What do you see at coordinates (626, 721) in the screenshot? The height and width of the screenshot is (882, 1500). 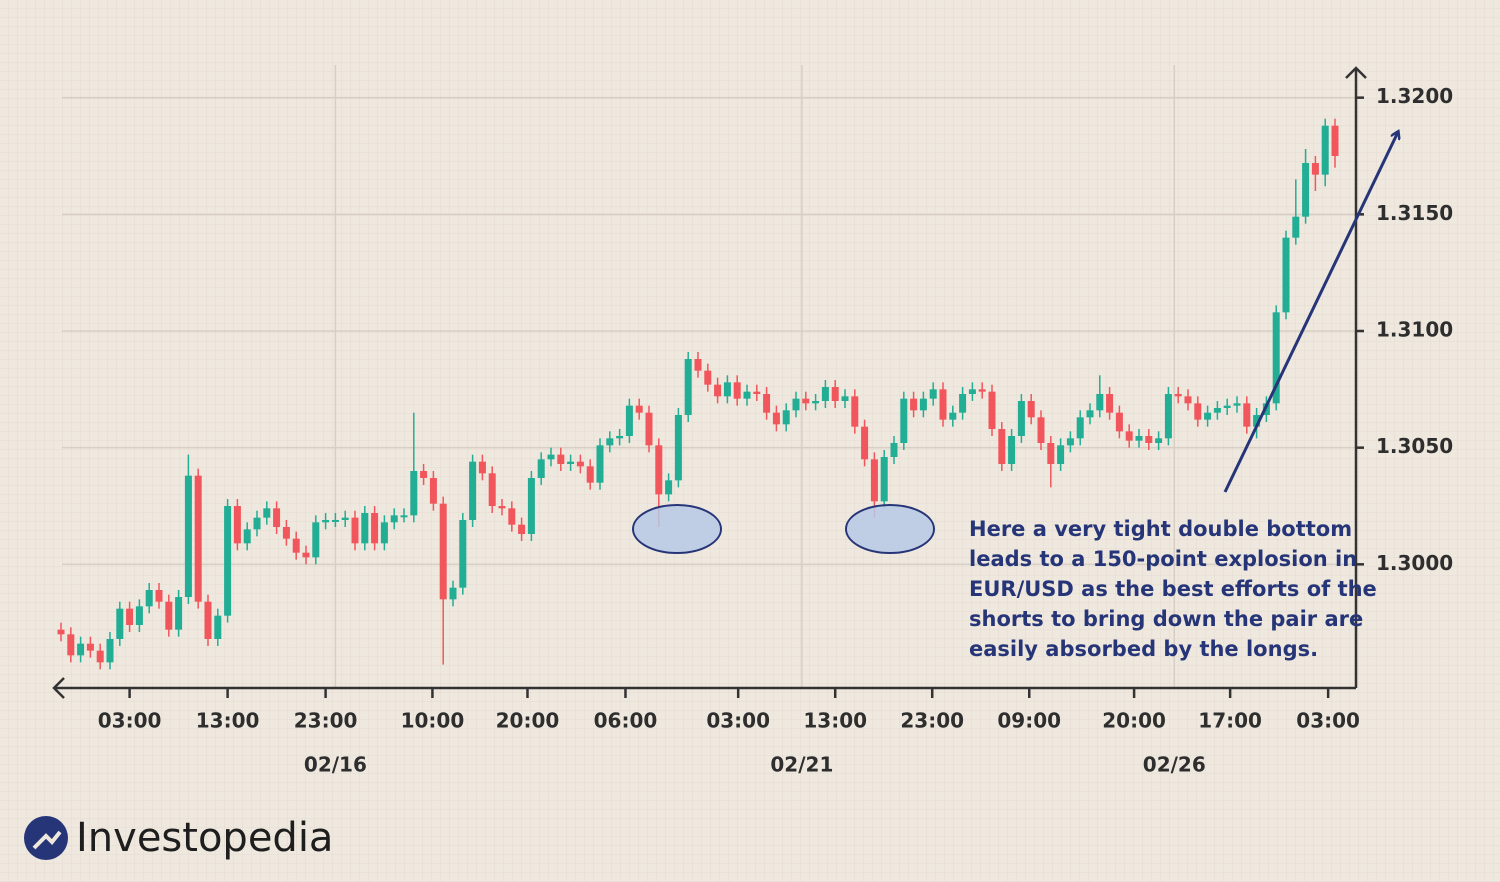 I see `x-tick-label: 06:00` at bounding box center [626, 721].